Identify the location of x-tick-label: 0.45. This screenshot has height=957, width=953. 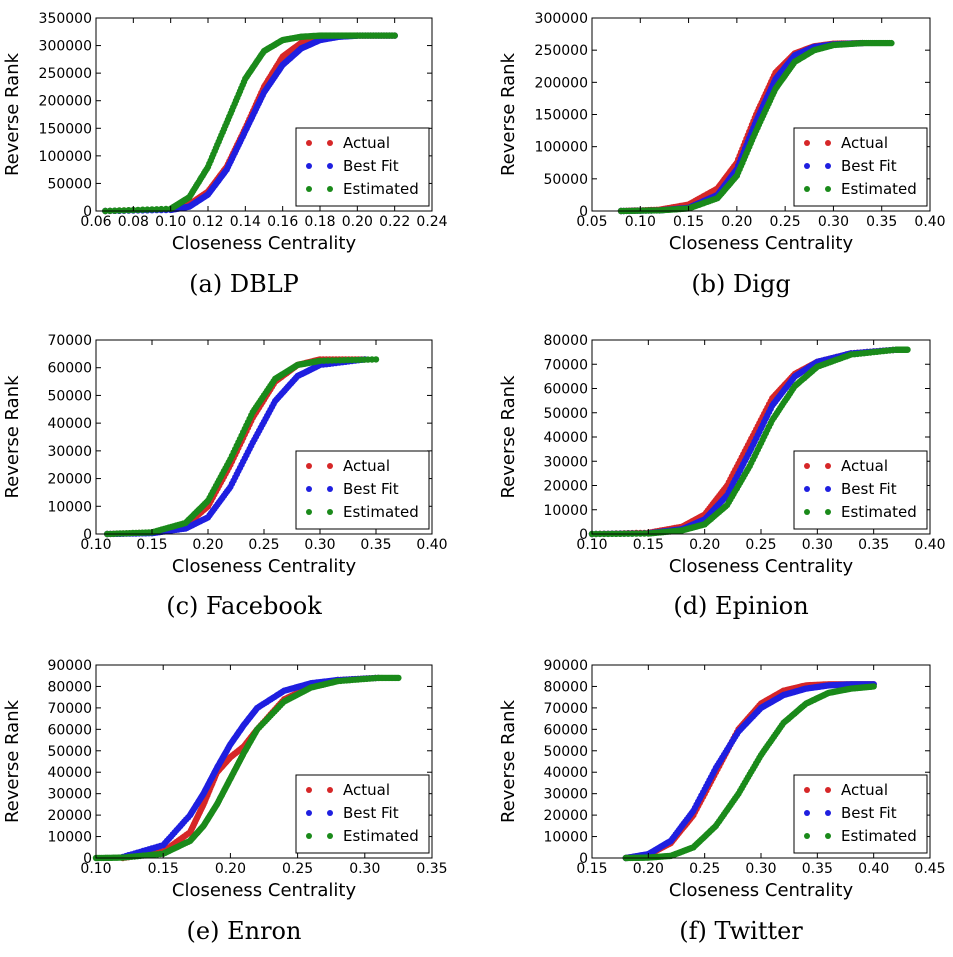
(929, 869).